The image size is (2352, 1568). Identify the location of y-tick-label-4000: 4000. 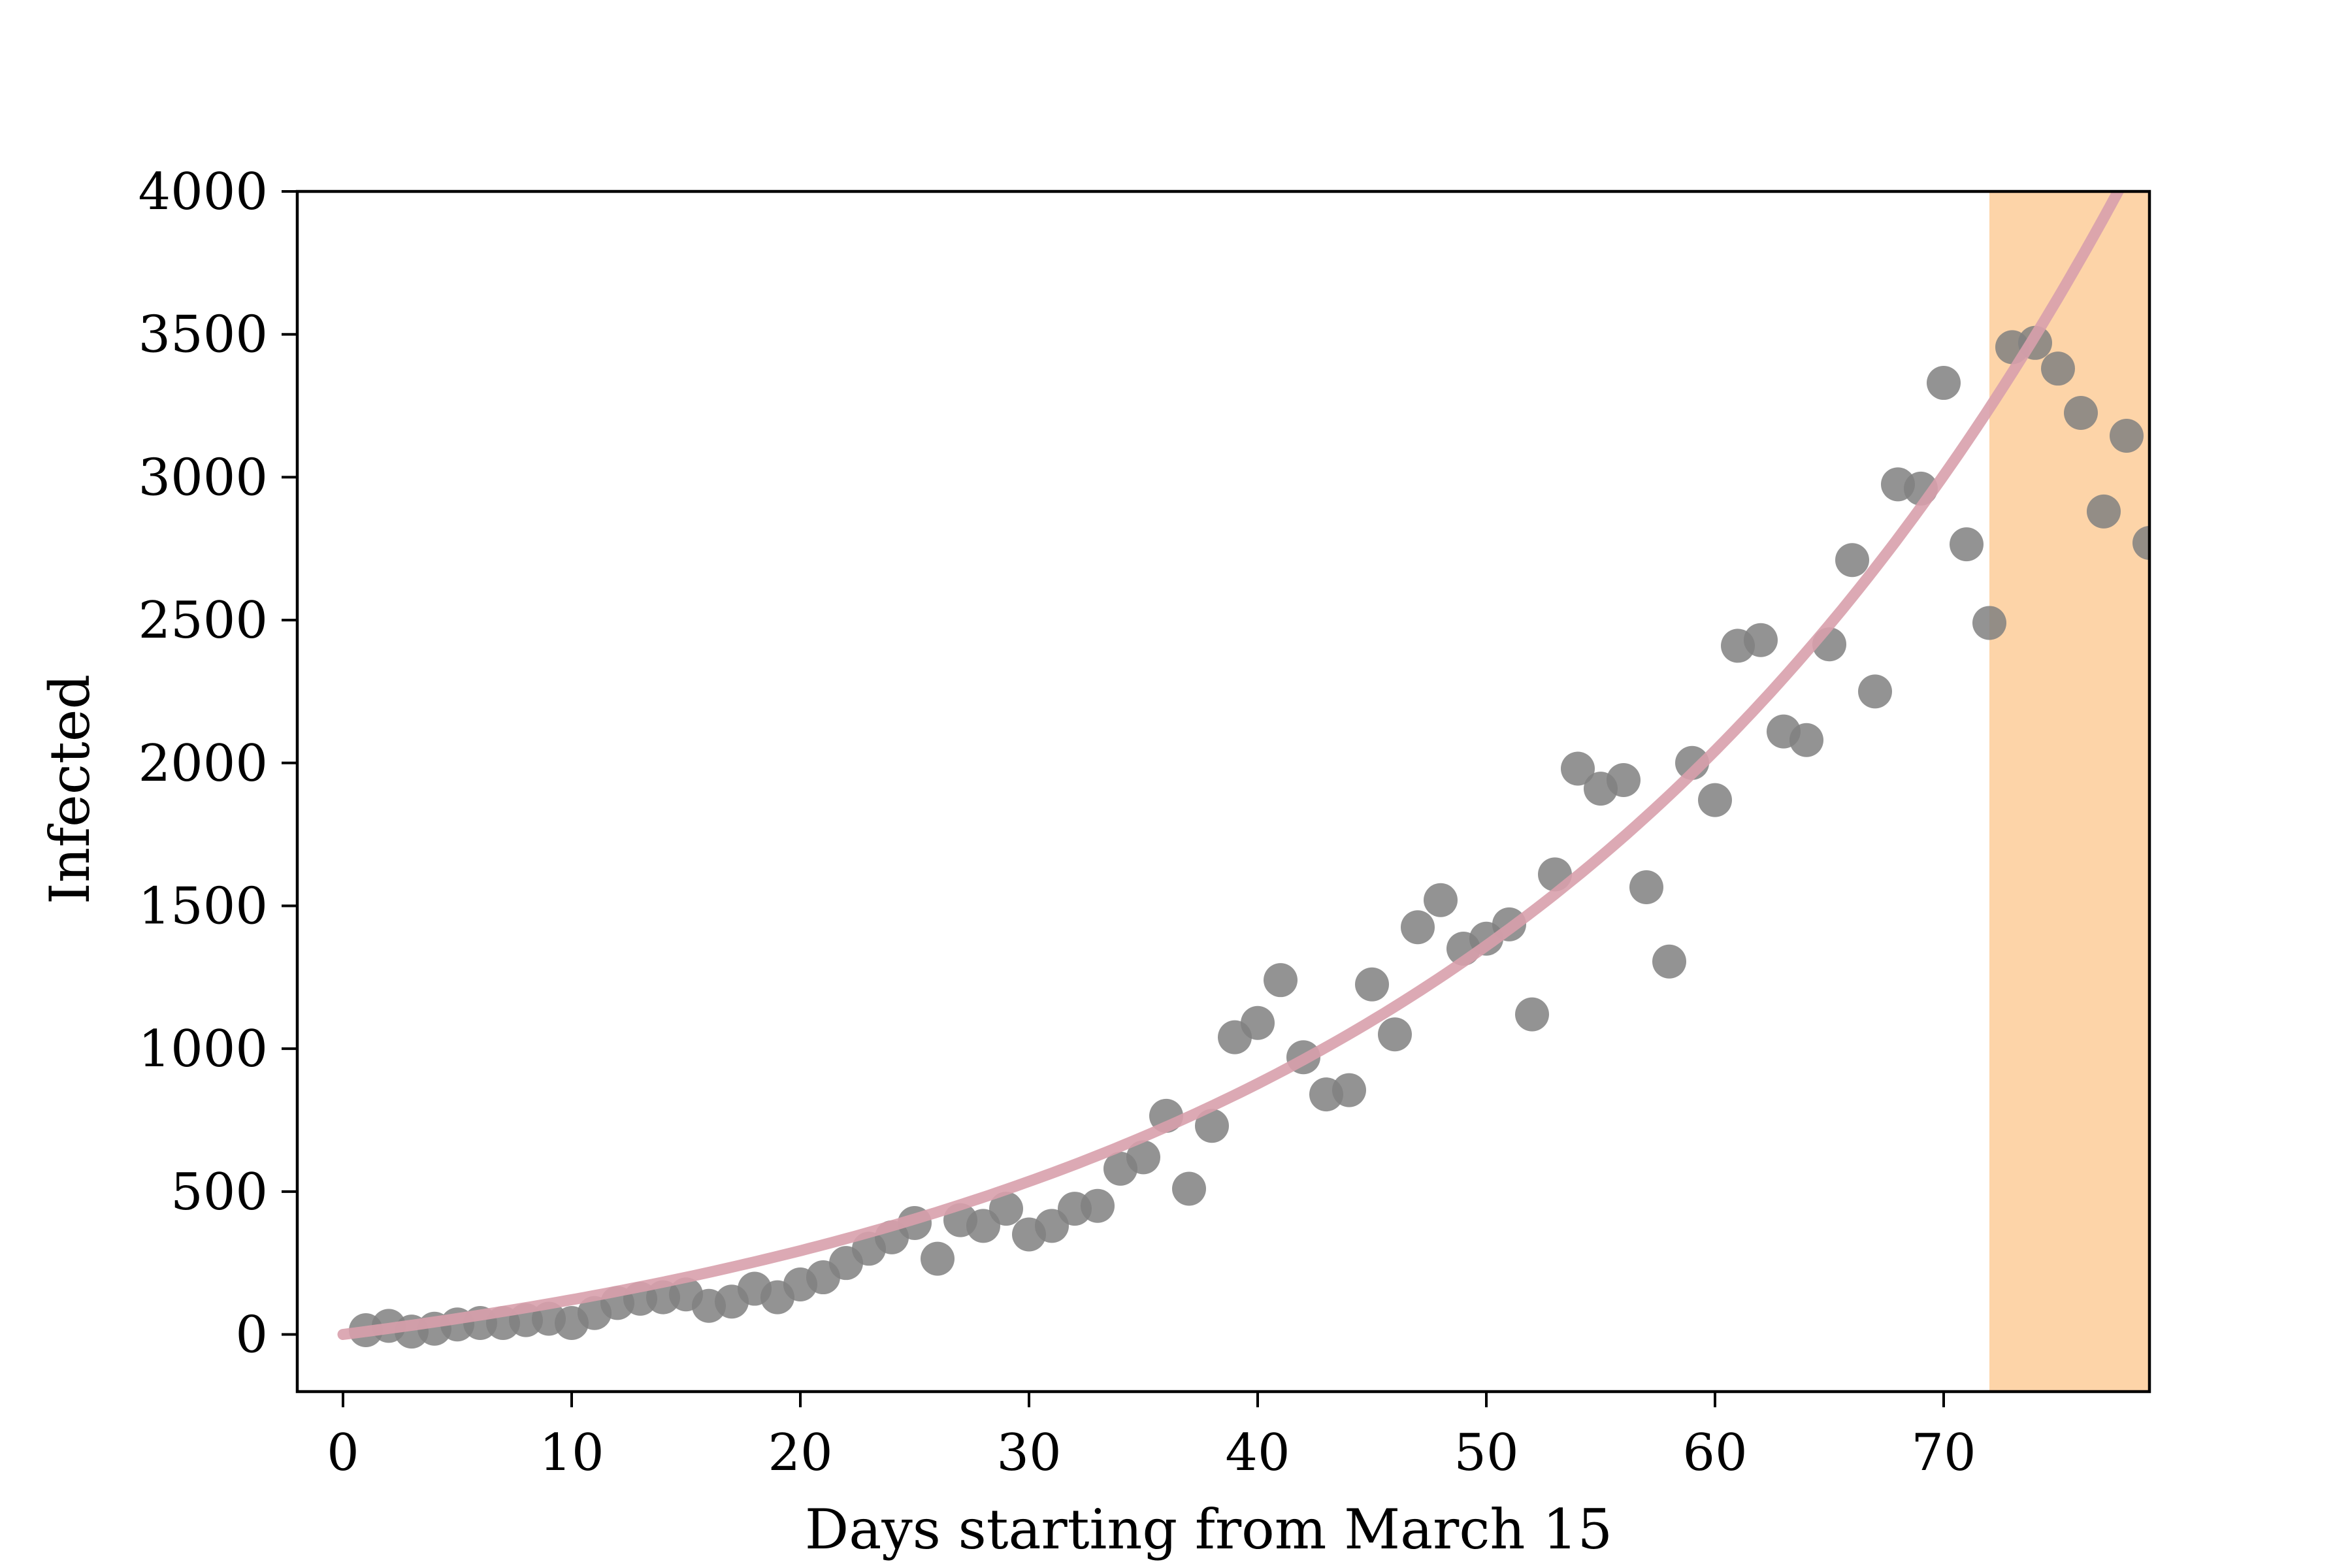
(203, 192).